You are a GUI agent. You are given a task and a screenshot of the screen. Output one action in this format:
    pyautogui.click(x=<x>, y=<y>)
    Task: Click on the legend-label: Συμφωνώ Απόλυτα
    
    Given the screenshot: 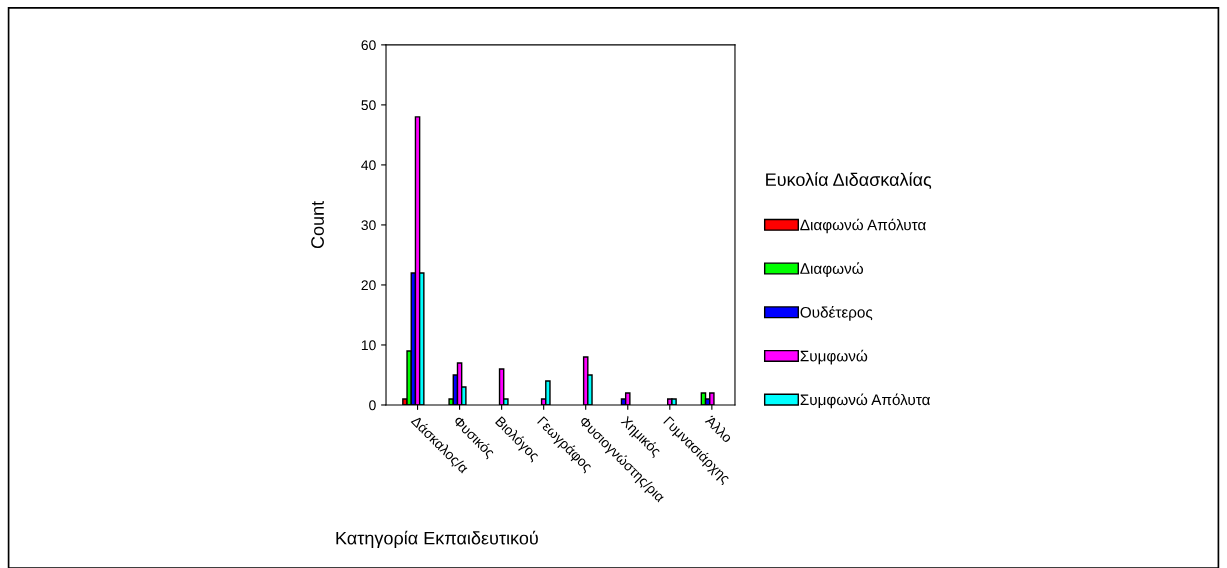 What is the action you would take?
    pyautogui.click(x=865, y=401)
    